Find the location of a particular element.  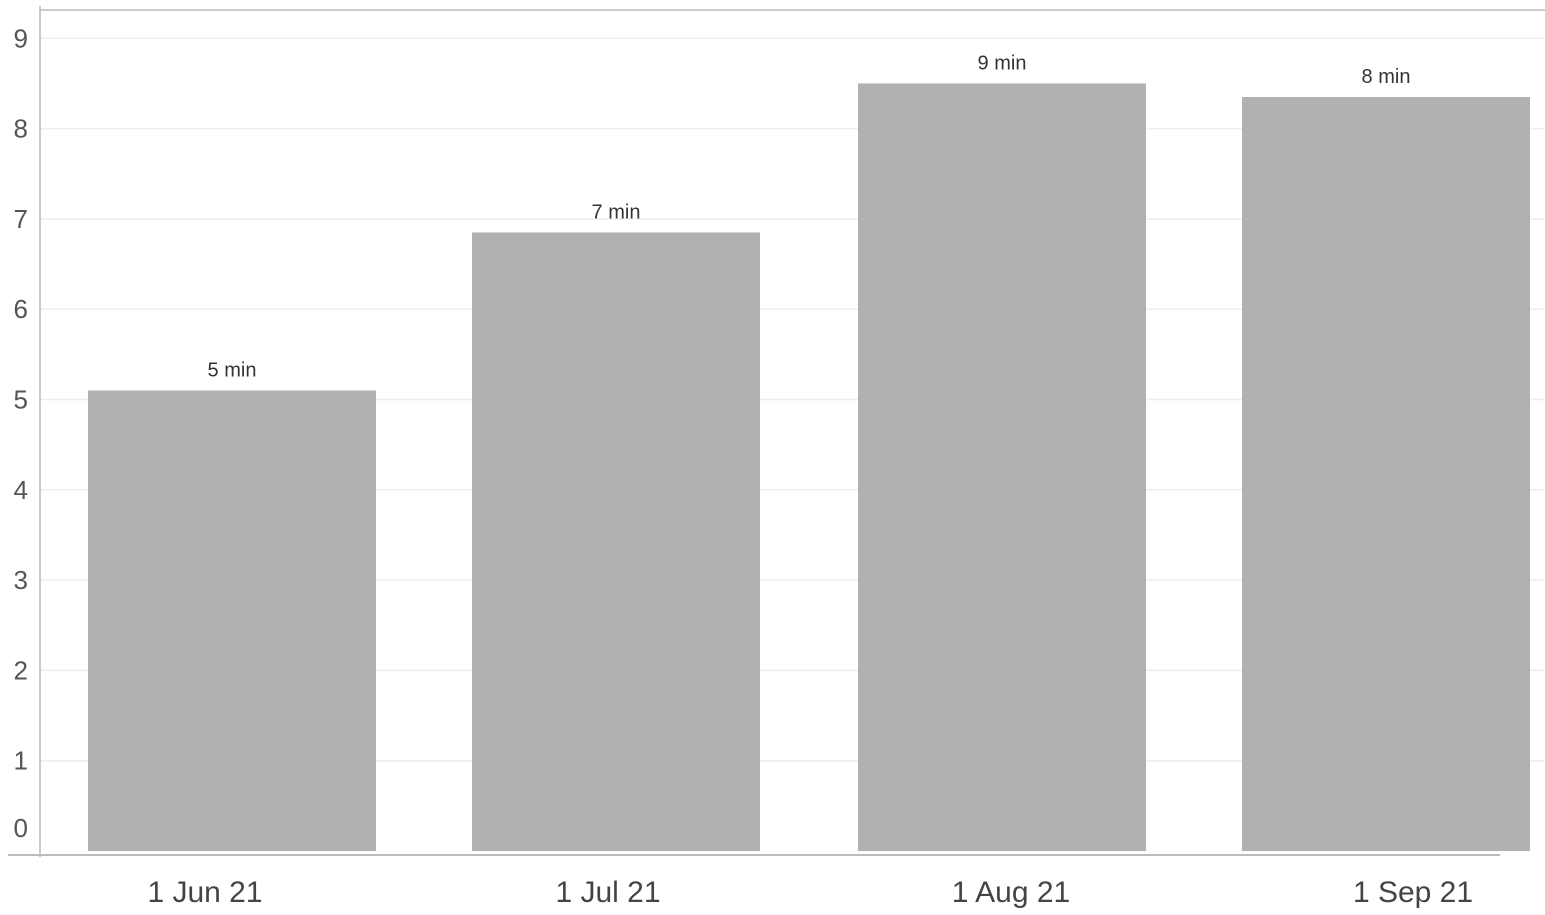

data-label: 7 min is located at coordinates (616, 212).